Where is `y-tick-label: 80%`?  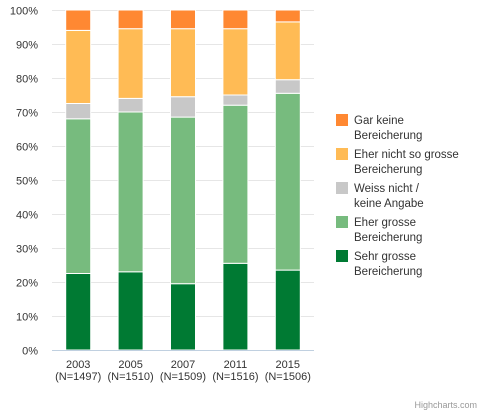
y-tick-label: 80% is located at coordinates (27, 80).